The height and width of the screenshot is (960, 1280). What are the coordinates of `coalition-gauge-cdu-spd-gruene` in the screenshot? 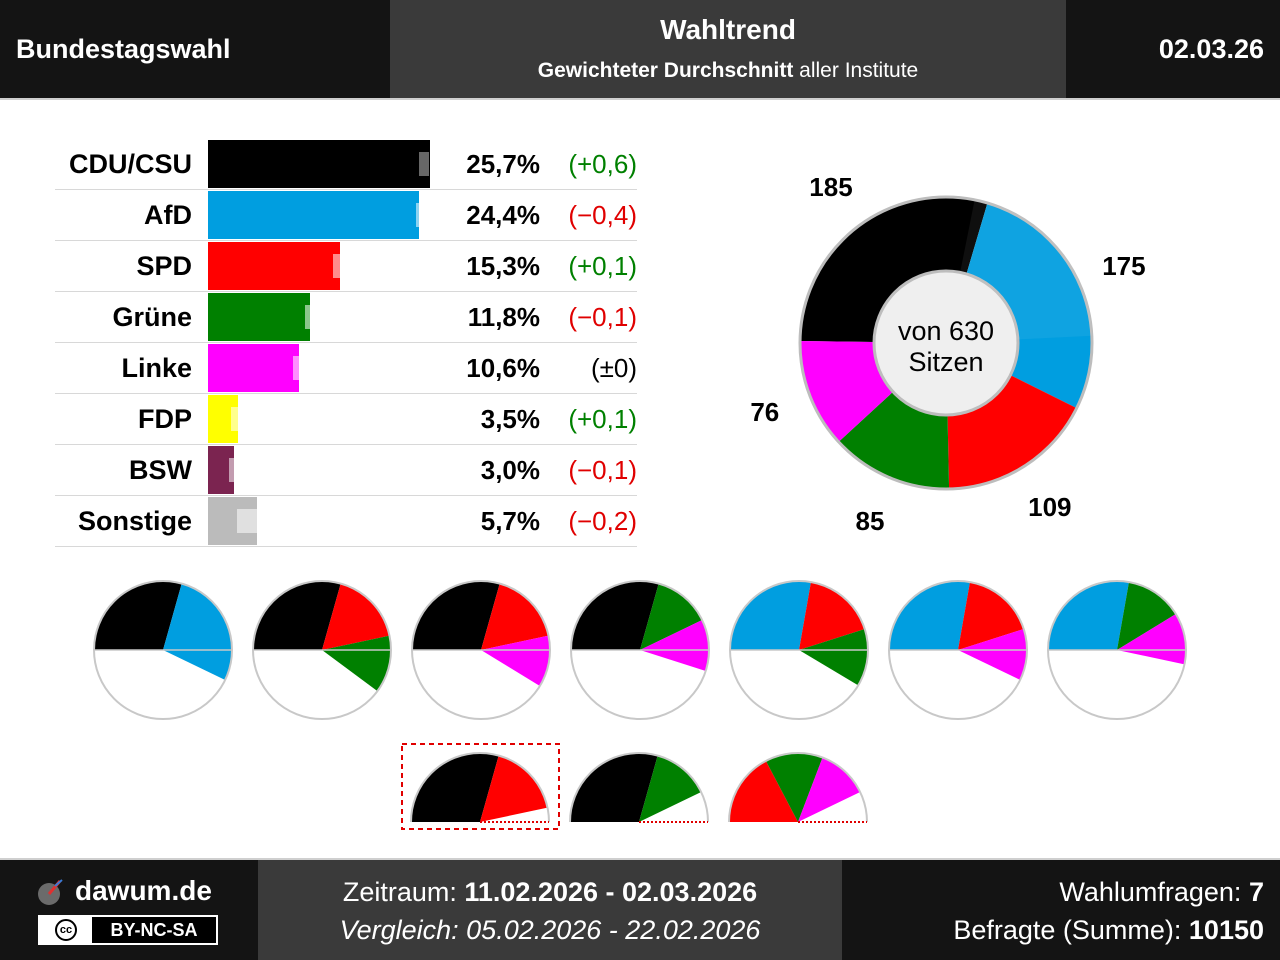 It's located at (322, 650).